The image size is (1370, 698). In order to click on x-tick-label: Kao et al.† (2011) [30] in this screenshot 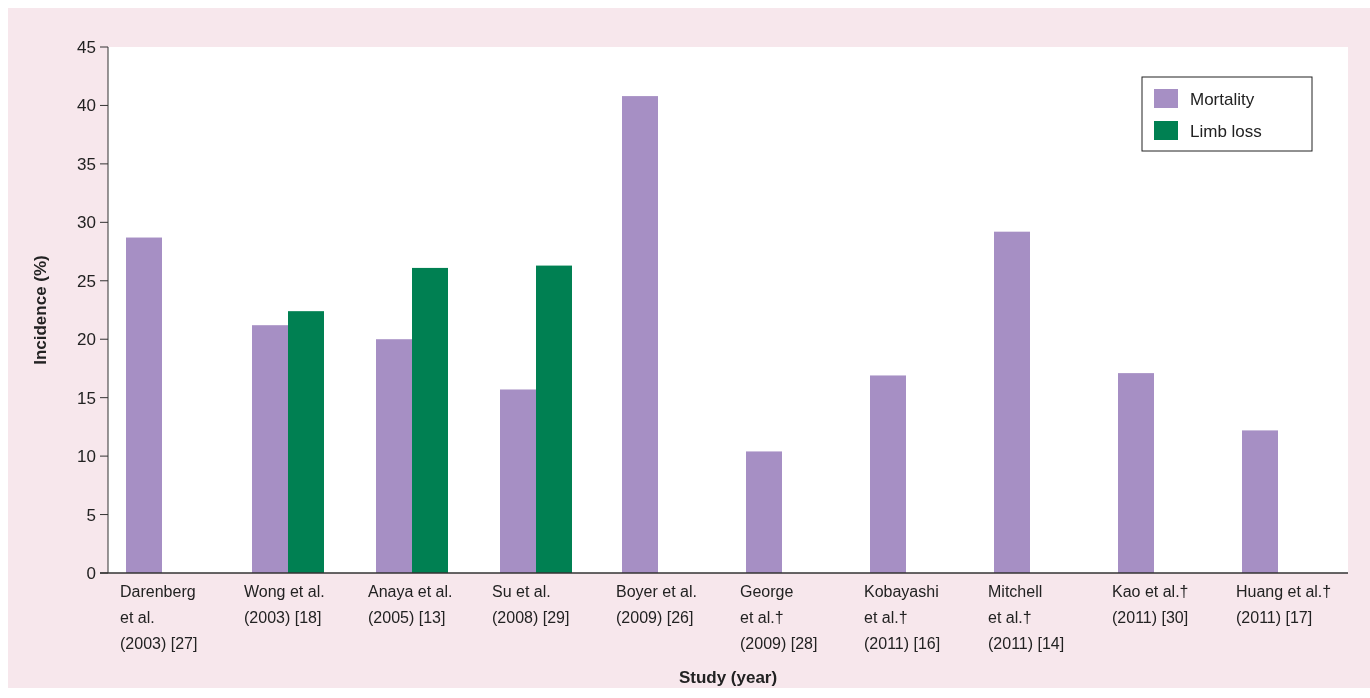, I will do `click(1150, 604)`.